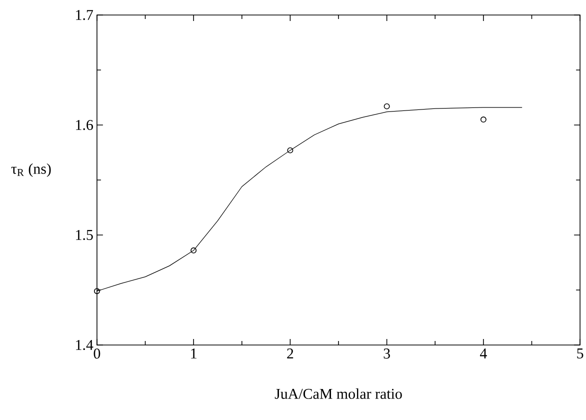  Describe the element at coordinates (580, 353) in the screenshot. I see `x-tick-label: 5` at that location.